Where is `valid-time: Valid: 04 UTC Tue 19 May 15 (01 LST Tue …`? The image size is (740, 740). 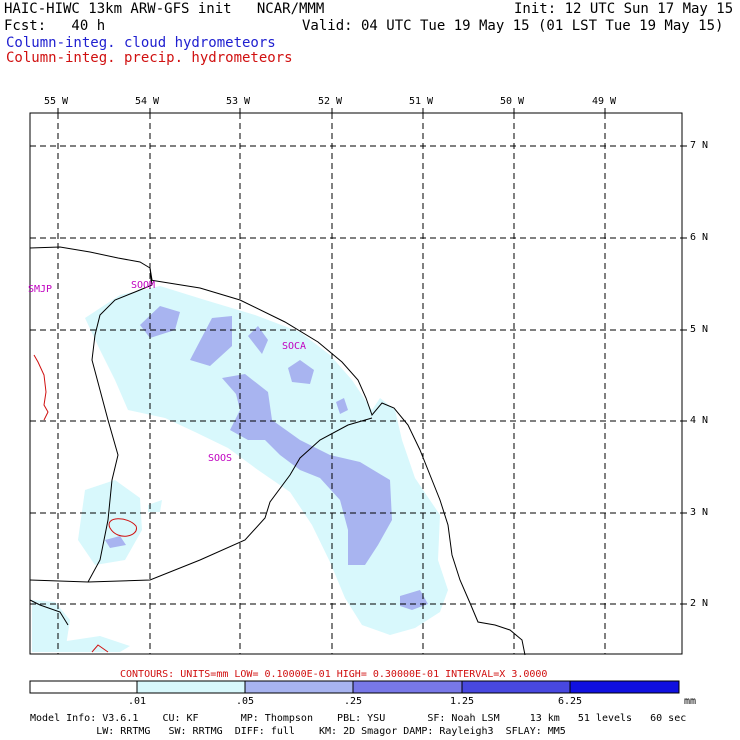
valid-time: Valid: 04 UTC Tue 19 May 15 (01 LST Tue … is located at coordinates (513, 26).